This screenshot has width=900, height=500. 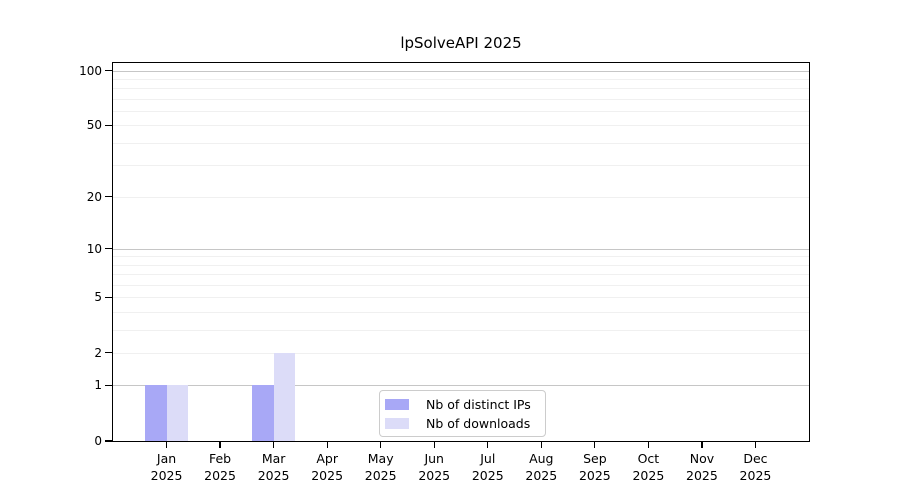 What do you see at coordinates (90, 70) in the screenshot?
I see `y-tick-label-100: 100` at bounding box center [90, 70].